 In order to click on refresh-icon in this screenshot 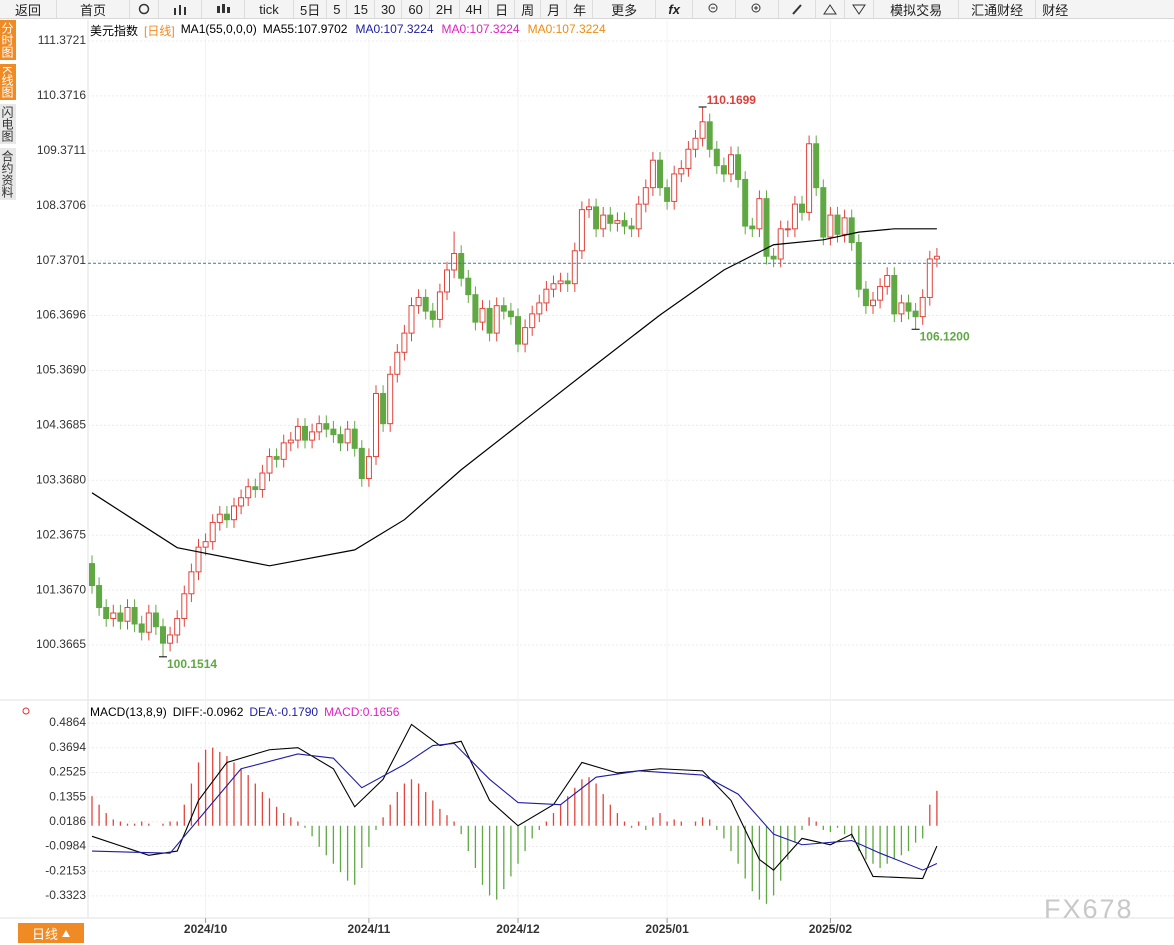, I will do `click(144, 9)`.